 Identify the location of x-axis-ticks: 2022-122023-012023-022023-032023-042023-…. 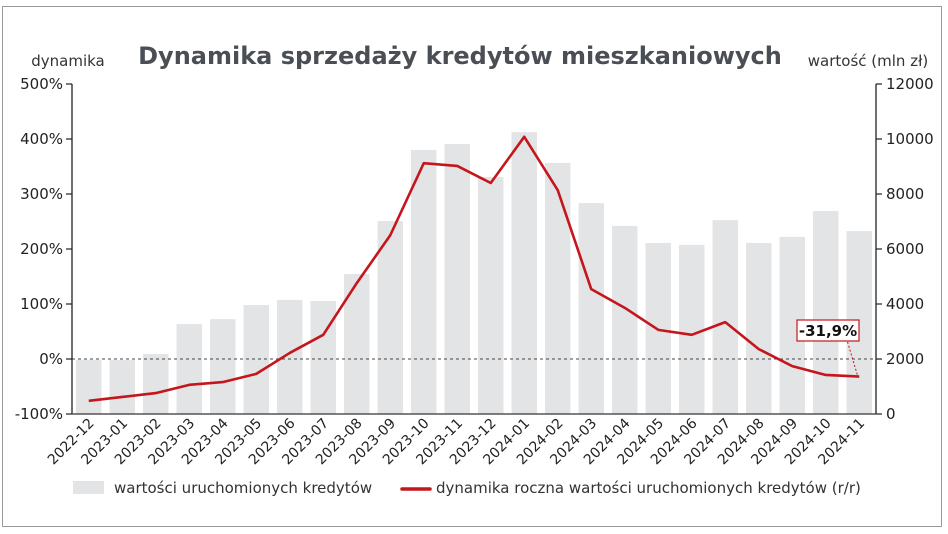
(456, 441).